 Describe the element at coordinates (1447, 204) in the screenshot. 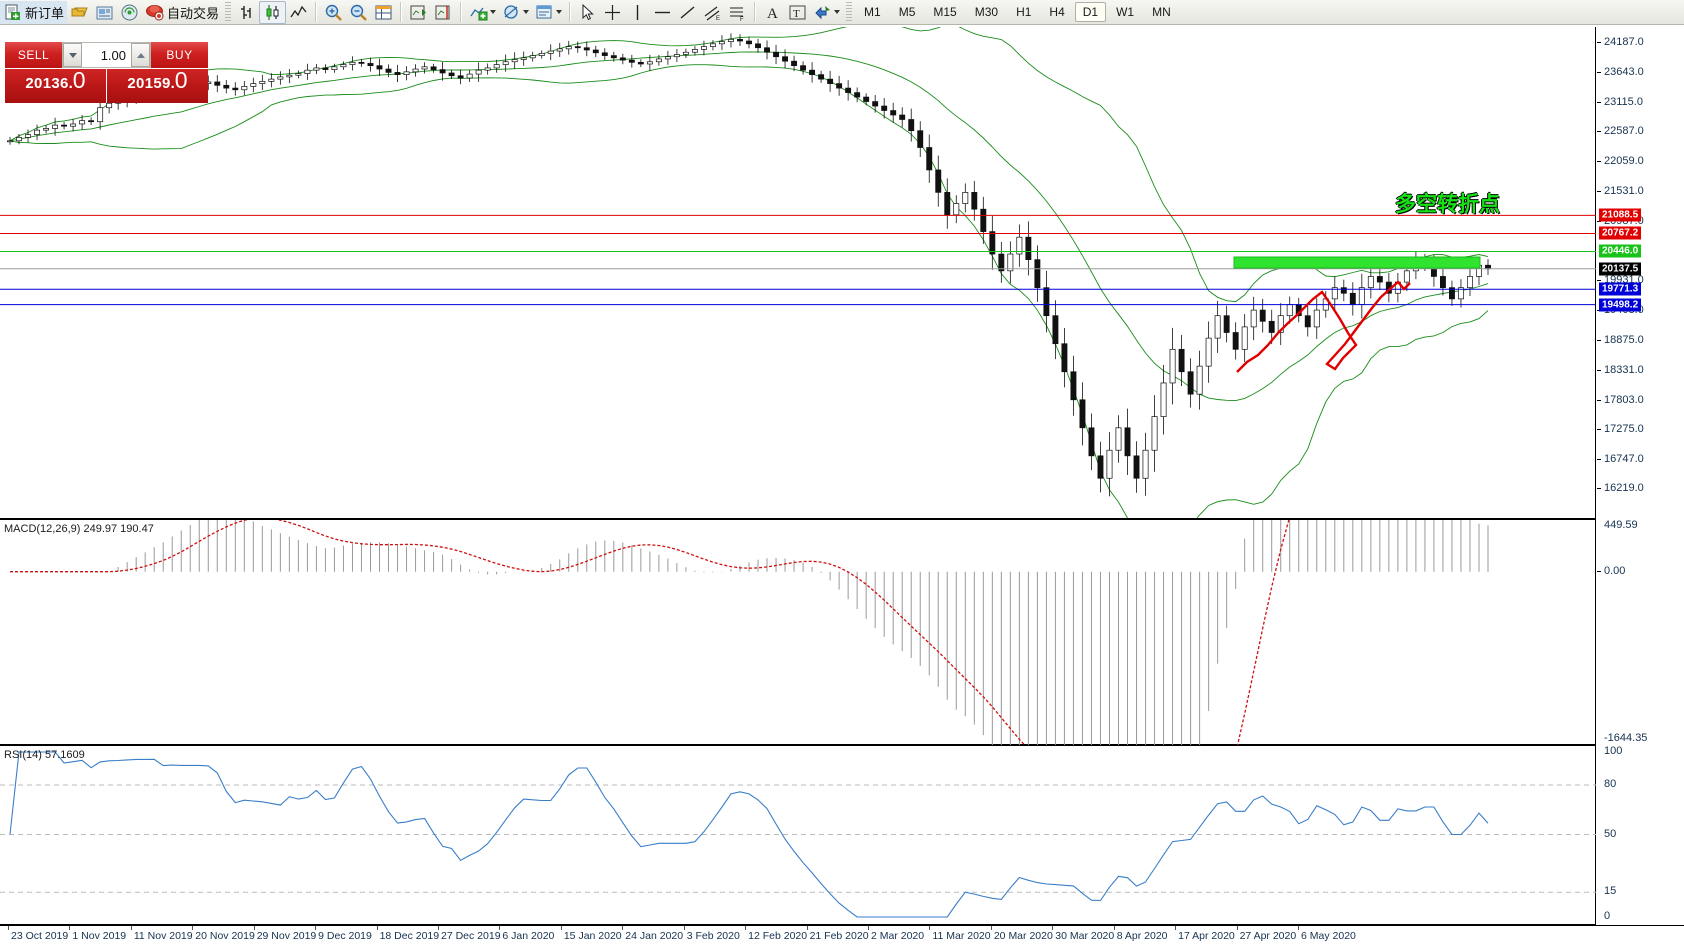

I see `chart-annotation-text: 多空转折点` at that location.